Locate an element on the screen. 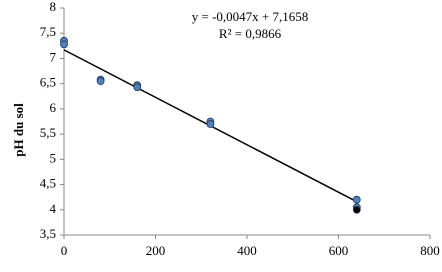  y-tick-label: 8 is located at coordinates (53, 7).